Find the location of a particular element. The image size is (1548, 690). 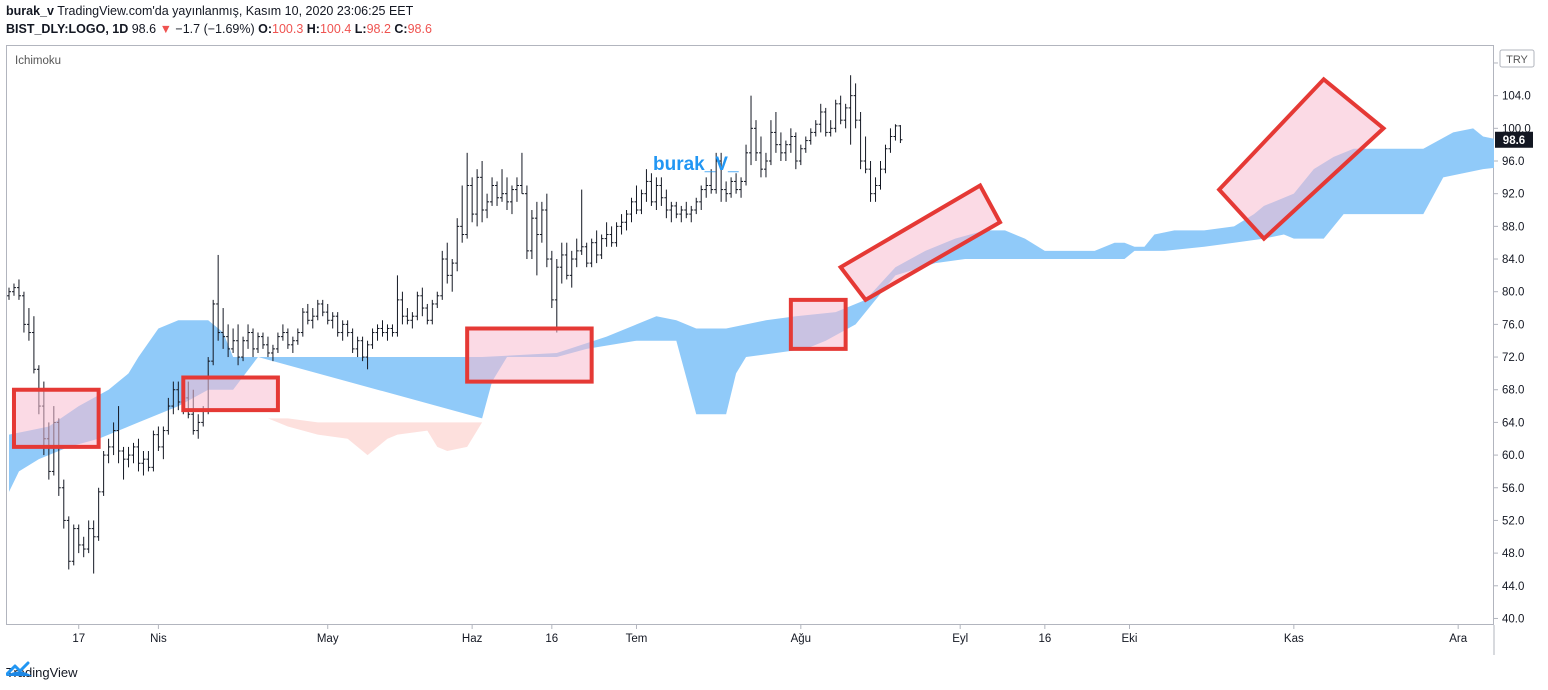

x-tick-label: Ara is located at coordinates (1458, 639).